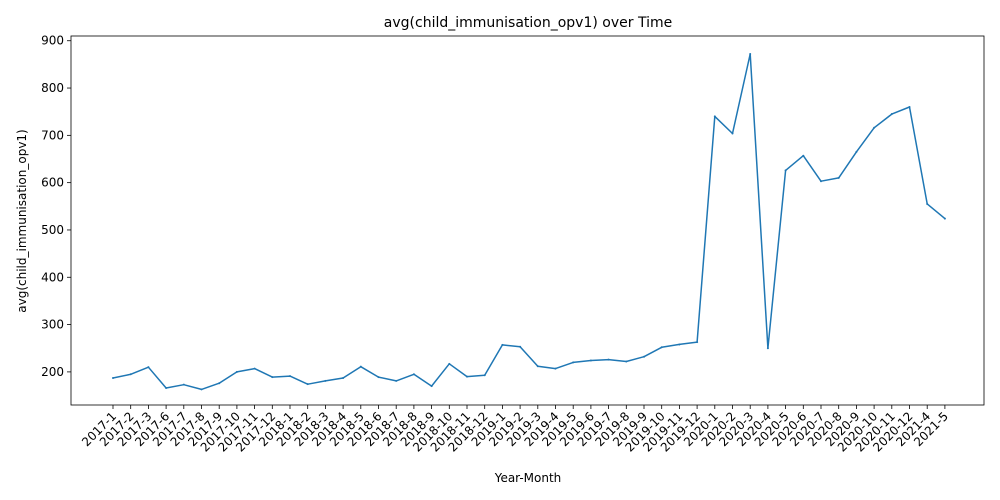 The width and height of the screenshot is (1000, 500). I want to click on y-axis: 200 300 400 500 600 700 800 900, so click(56, 206).